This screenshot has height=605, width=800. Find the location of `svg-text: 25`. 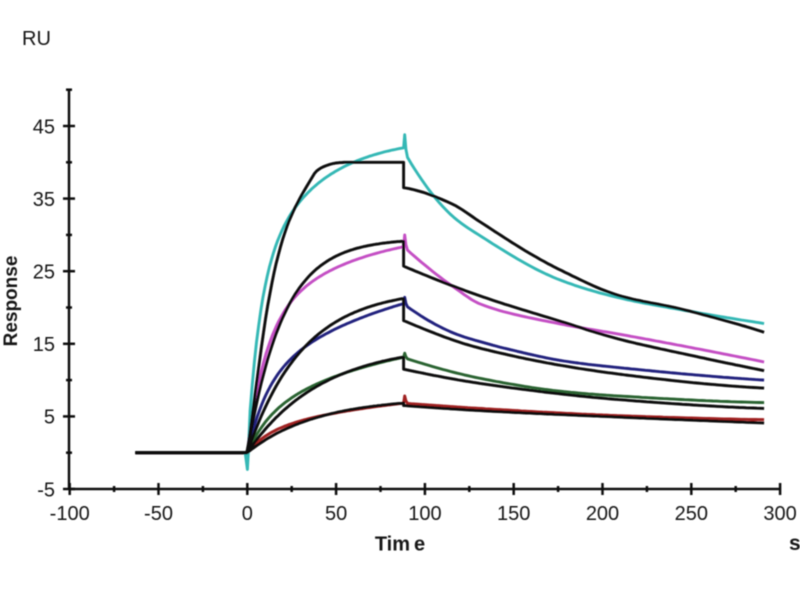

svg-text: 25 is located at coordinates (44, 273).